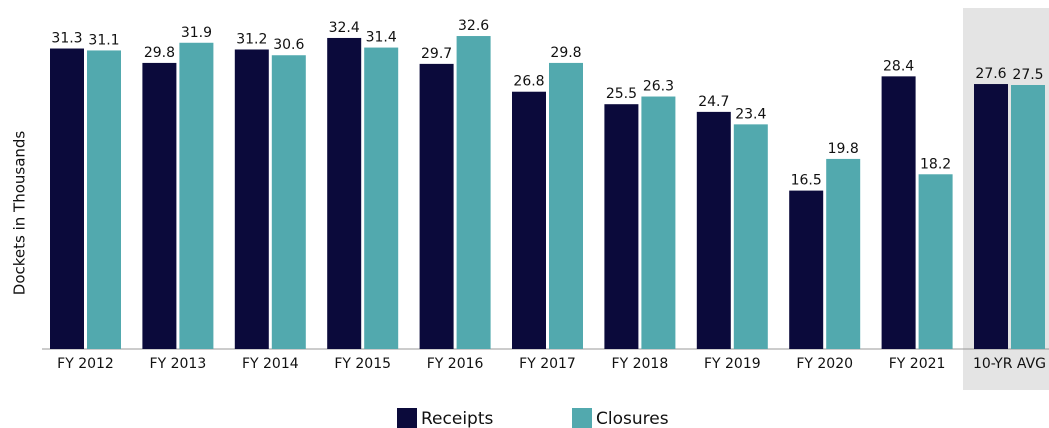 The image size is (1049, 428). Describe the element at coordinates (640, 364) in the screenshot. I see `x-tick-label: FY 2018` at that location.